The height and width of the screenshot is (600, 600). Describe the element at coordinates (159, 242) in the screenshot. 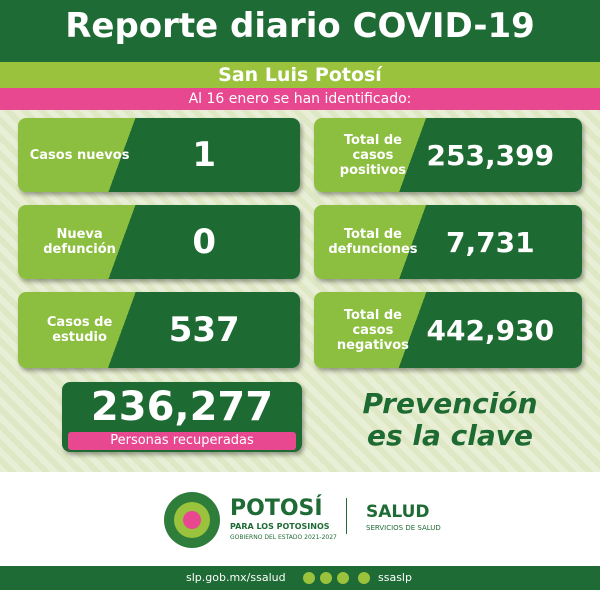

I see `stat-card: Nueva defunción 0` at that location.